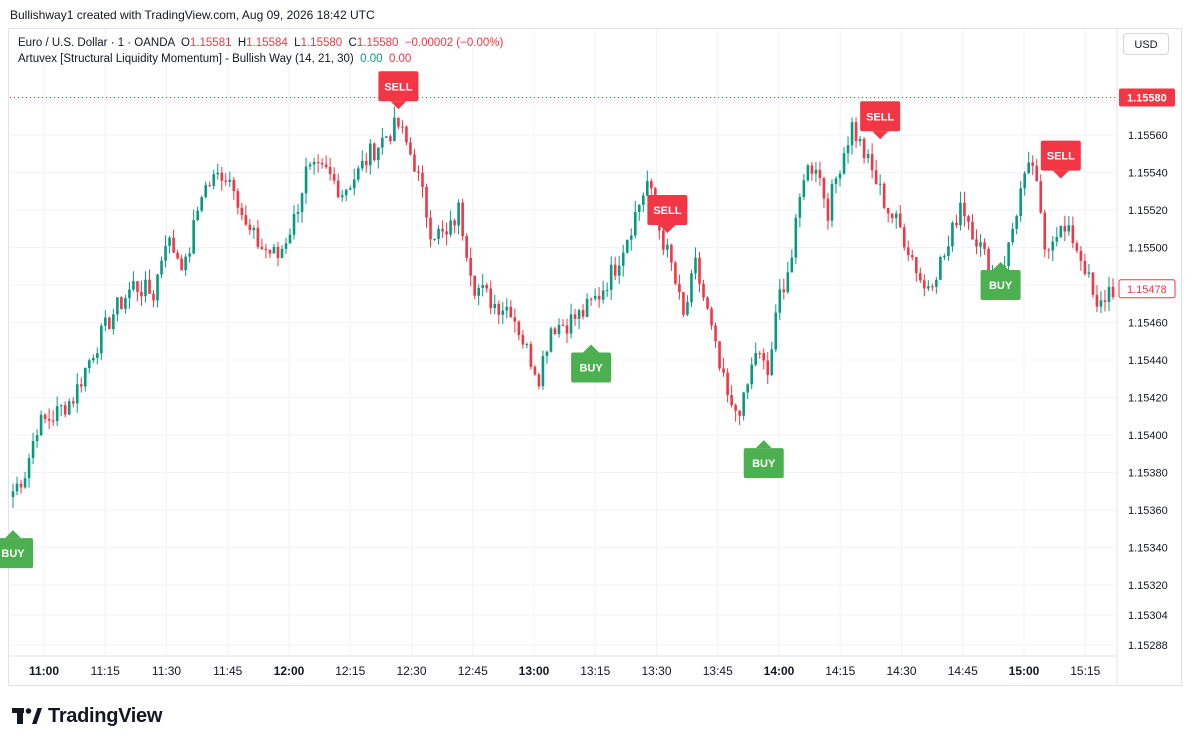 This screenshot has height=745, width=1191. I want to click on tradingview-logo: TradingView, so click(87, 716).